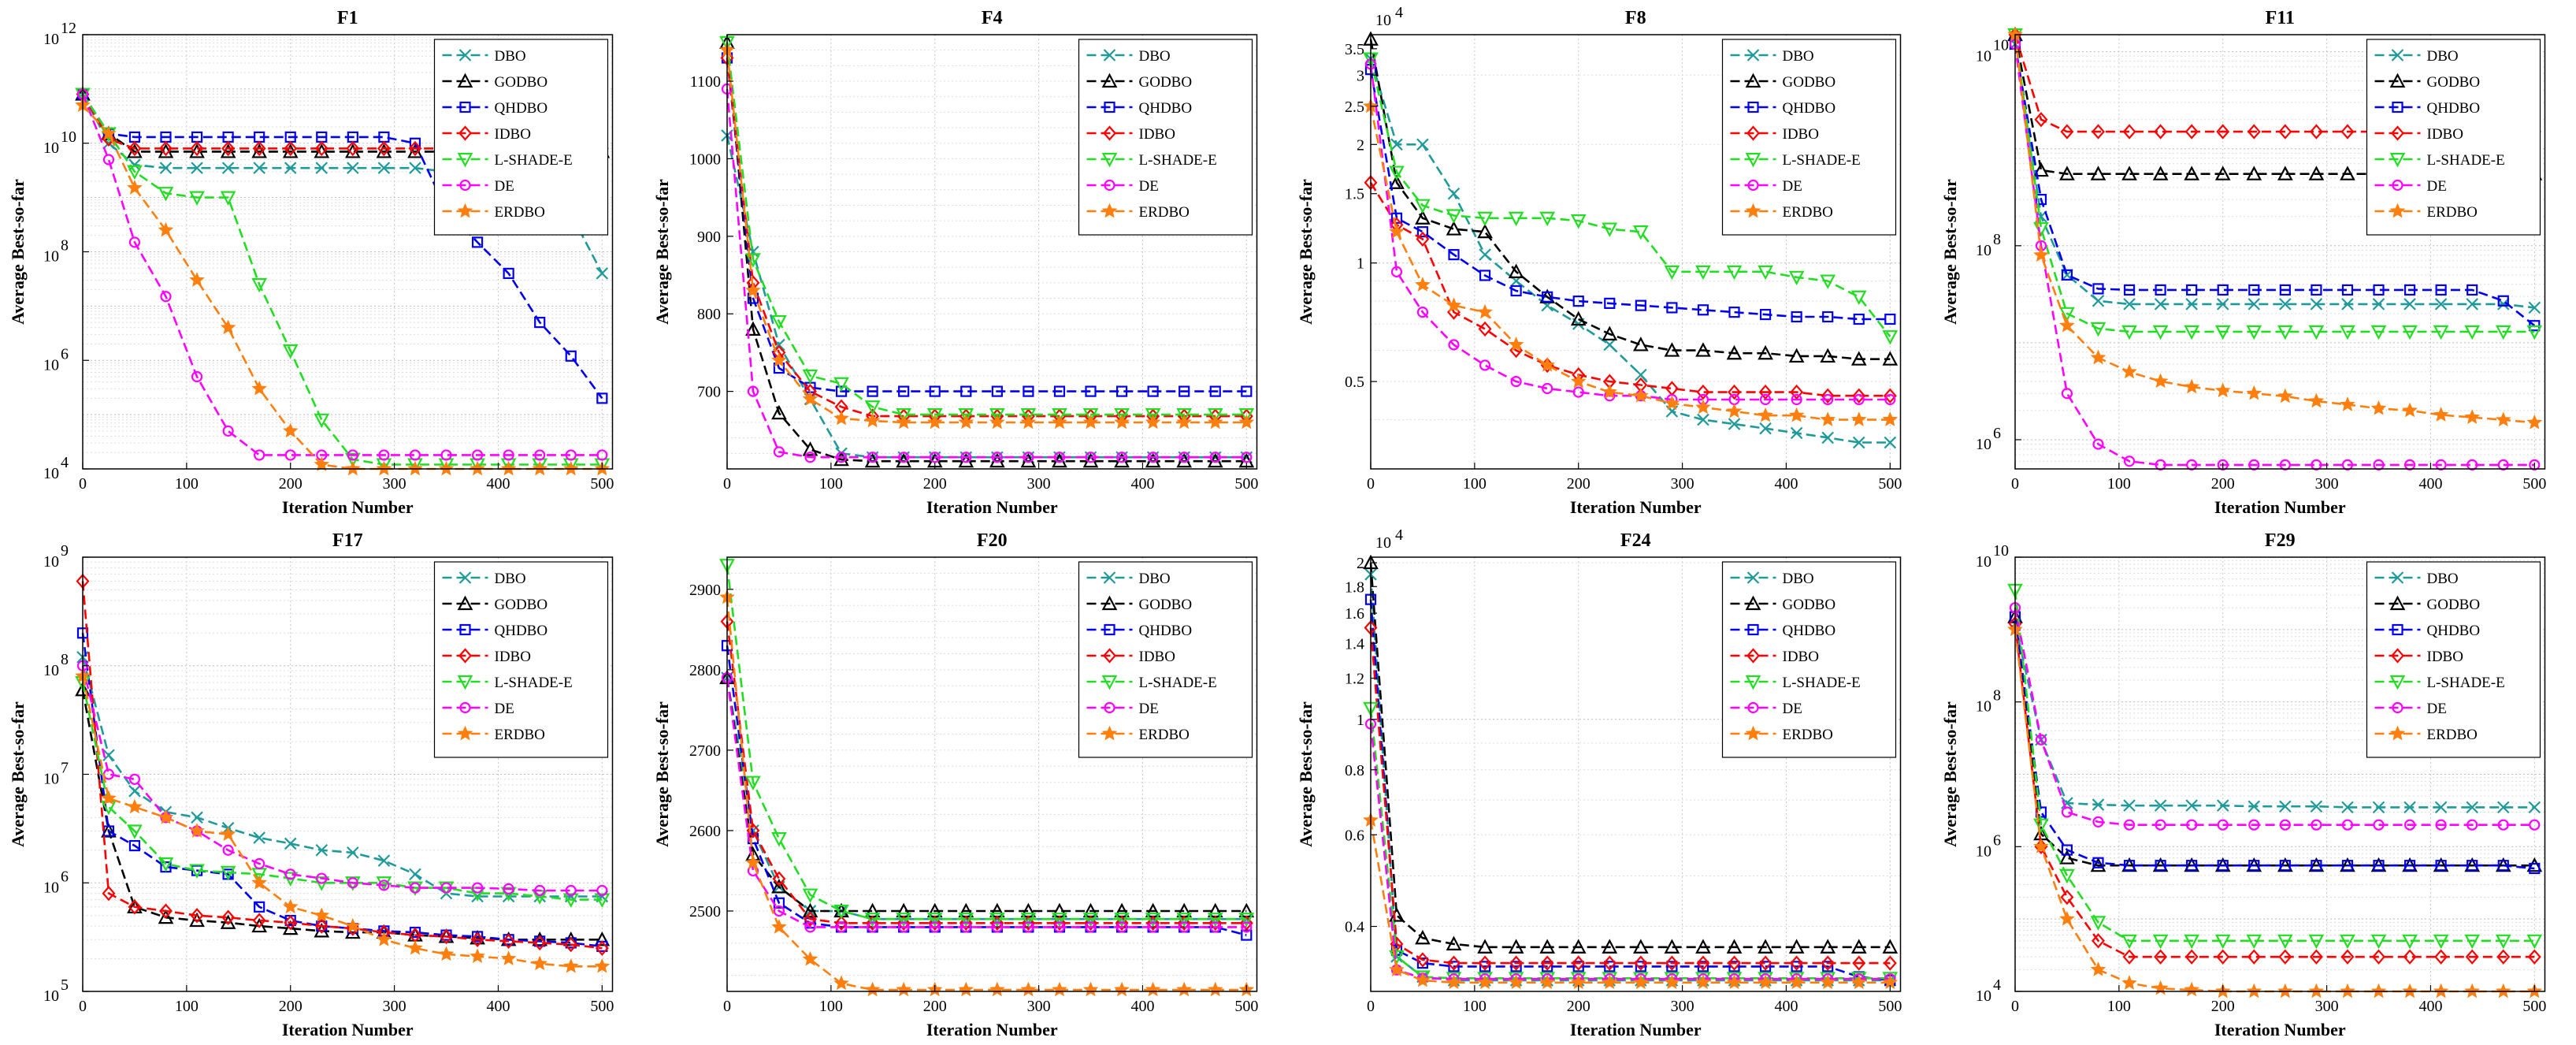 Image resolution: width=2576 pixels, height=1045 pixels. I want to click on legend-marker-erdbo, so click(2397, 733).